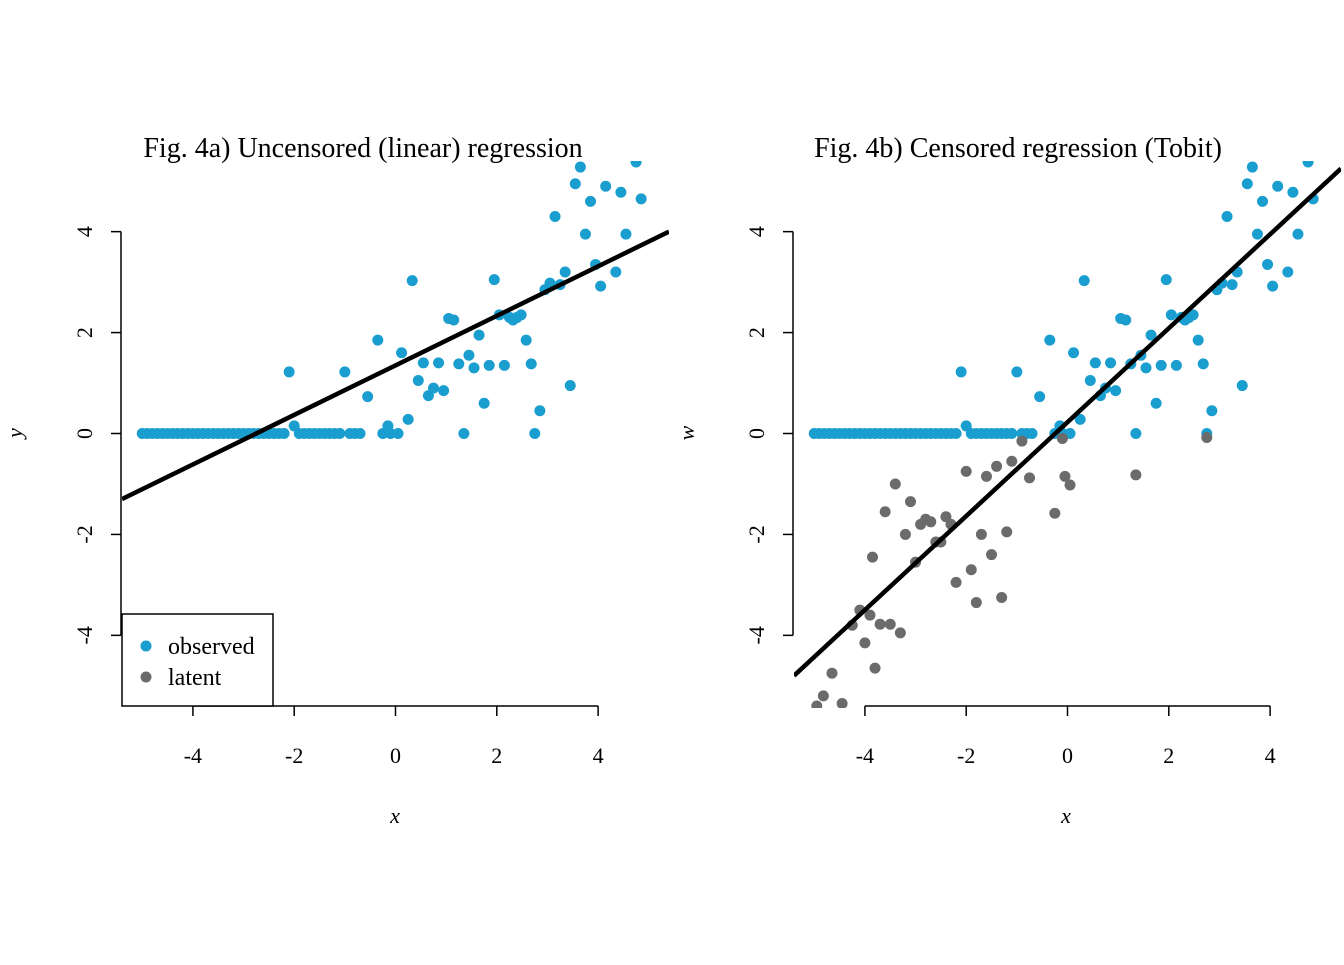 This screenshot has width=1344, height=965. I want to click on x-tick-label: 4, so click(598, 755).